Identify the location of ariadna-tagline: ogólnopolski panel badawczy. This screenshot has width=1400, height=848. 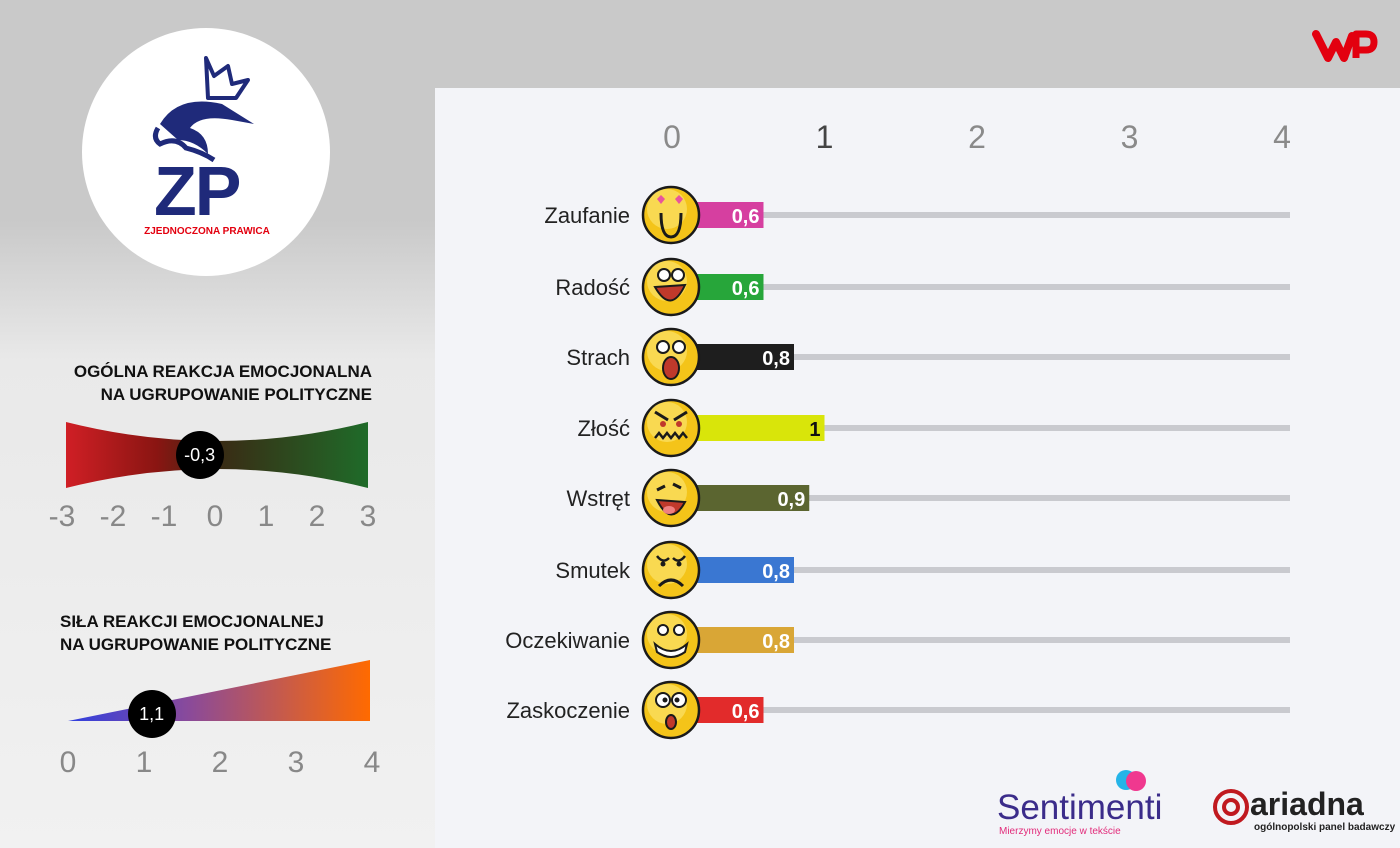
(1325, 827).